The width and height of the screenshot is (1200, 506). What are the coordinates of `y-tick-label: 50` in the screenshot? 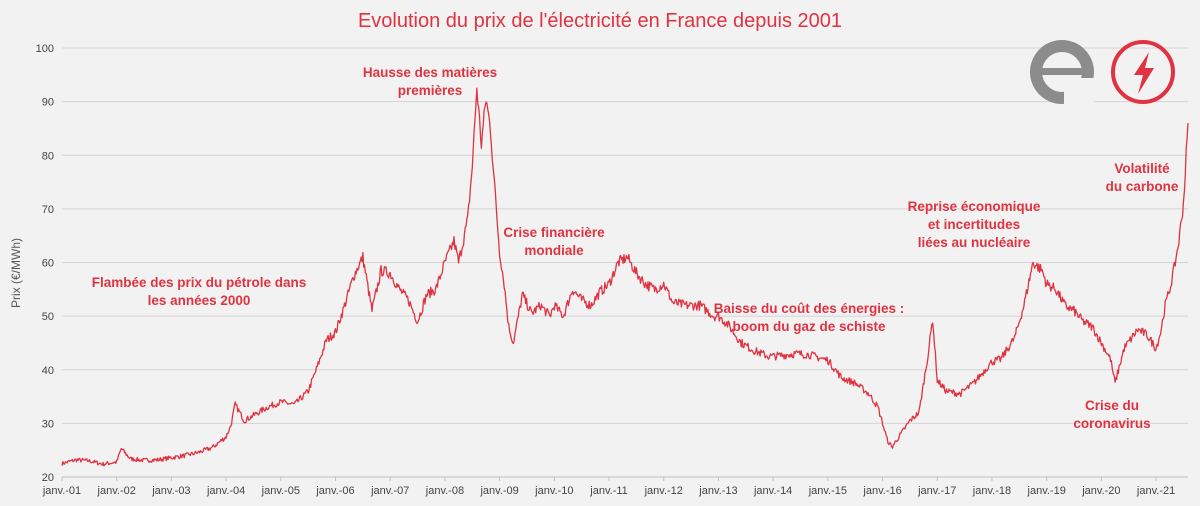 It's located at (48, 317).